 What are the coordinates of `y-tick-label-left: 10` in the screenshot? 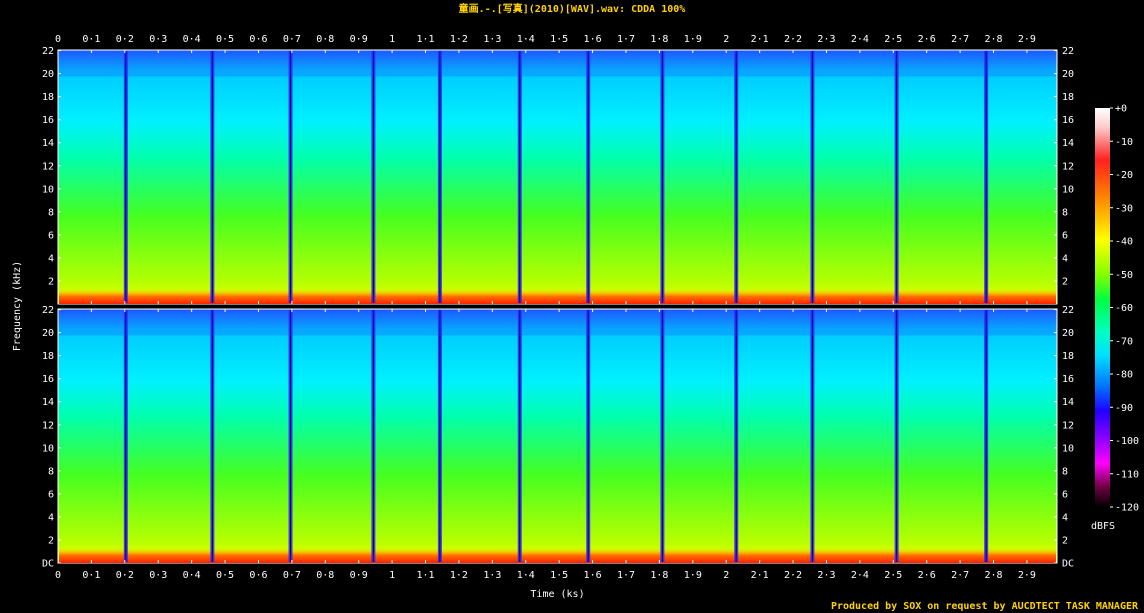 It's located at (48, 448).